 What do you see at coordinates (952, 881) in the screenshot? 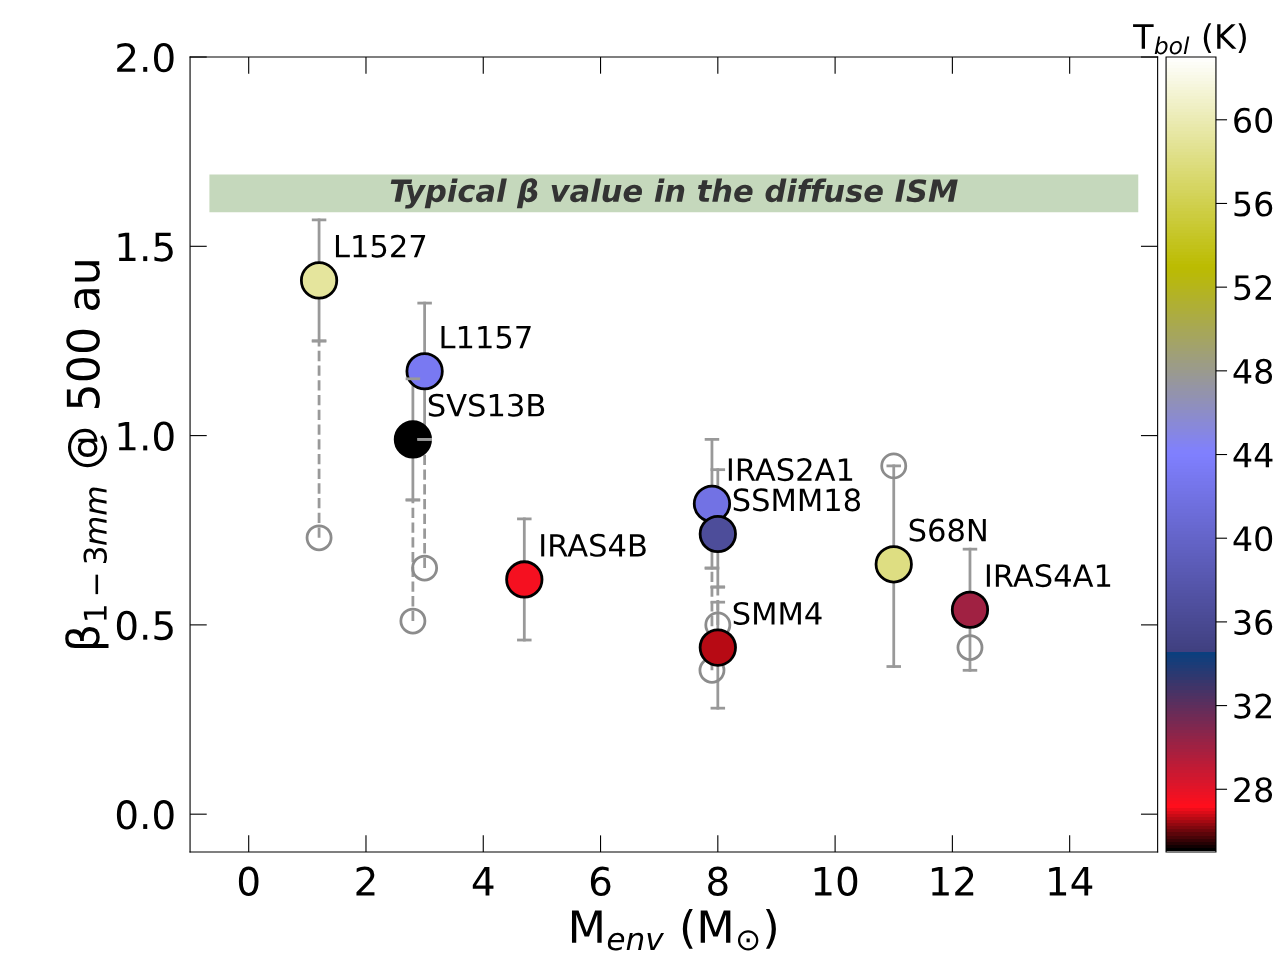
I see `x-tick-label: 12` at bounding box center [952, 881].